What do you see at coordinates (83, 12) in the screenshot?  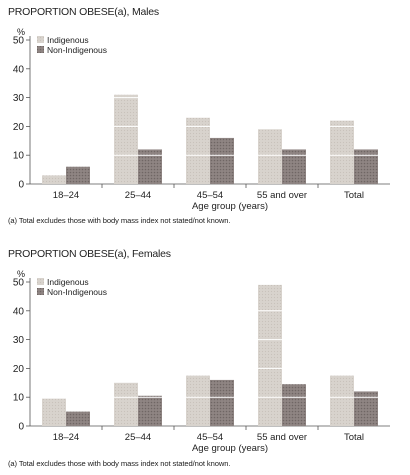 I see `chart-title: PROPORTION OBESE(a), Males` at bounding box center [83, 12].